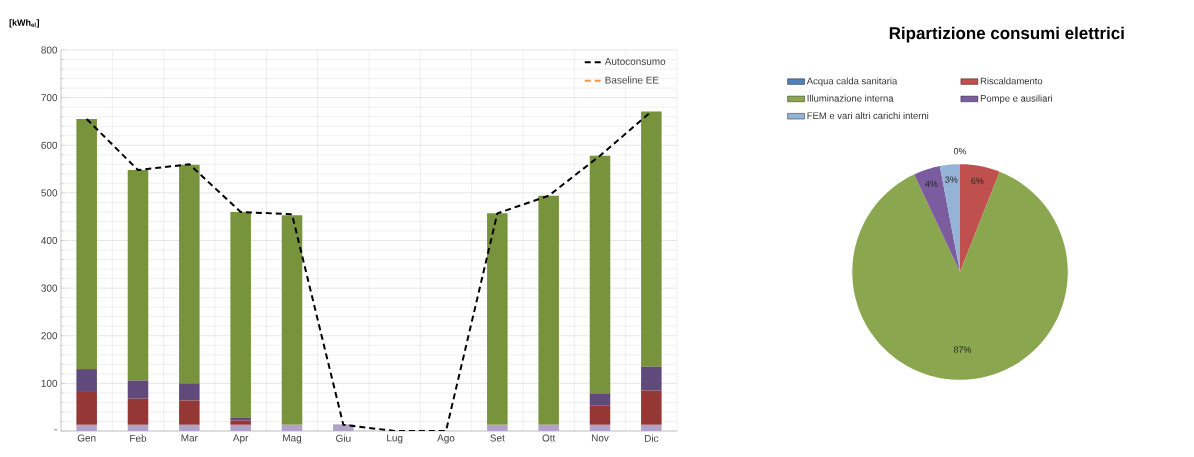  Describe the element at coordinates (49, 240) in the screenshot. I see `y-tick-label: 400` at that location.